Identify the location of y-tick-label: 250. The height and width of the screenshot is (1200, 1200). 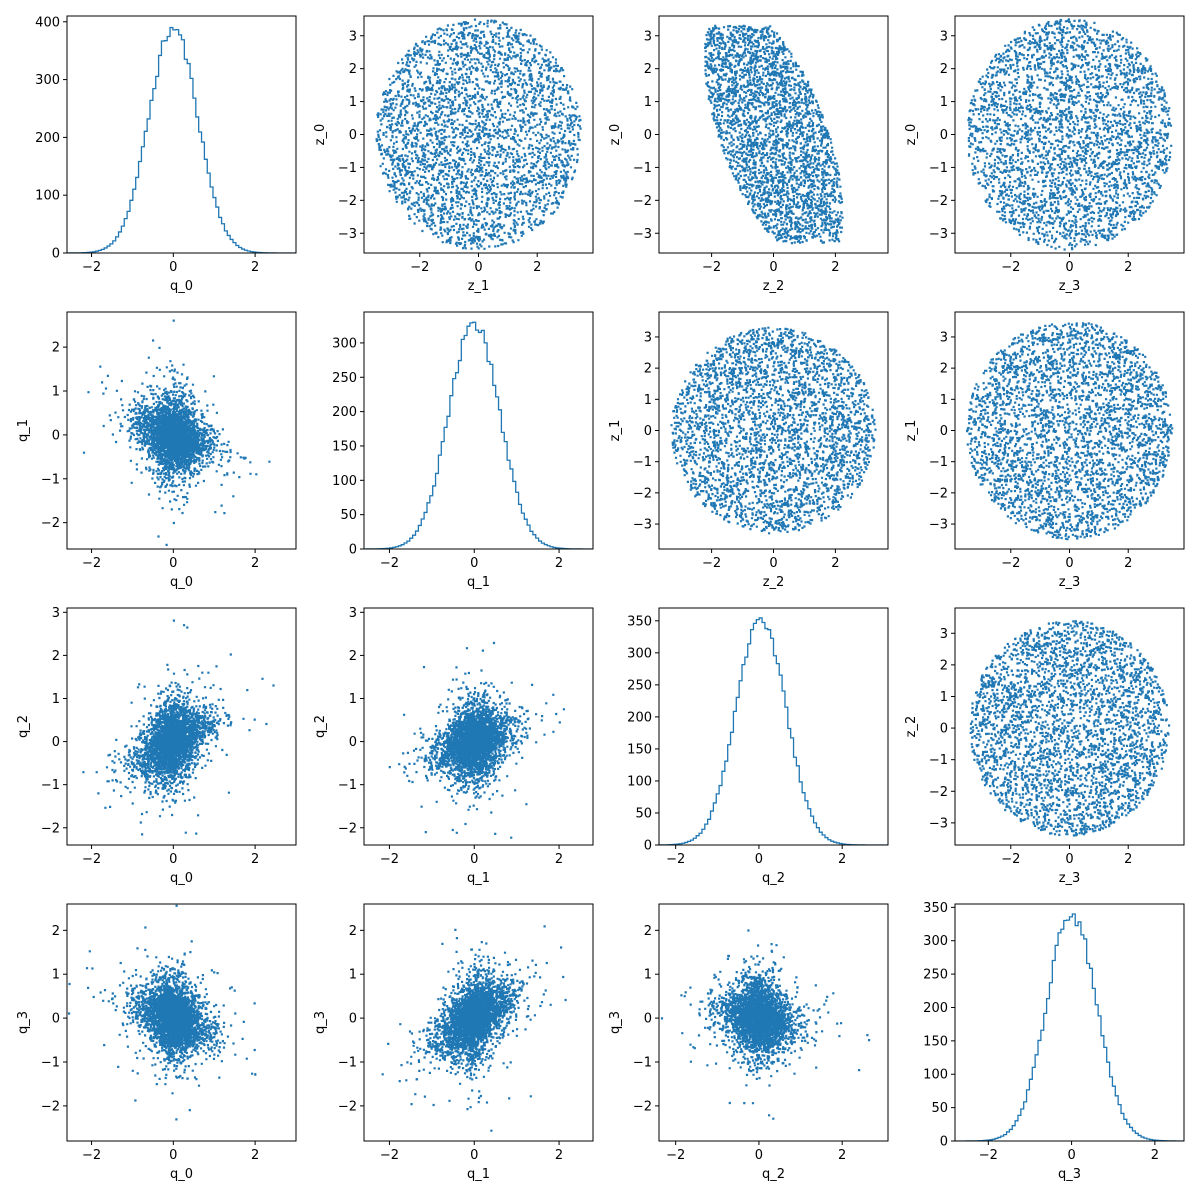
(935, 975).